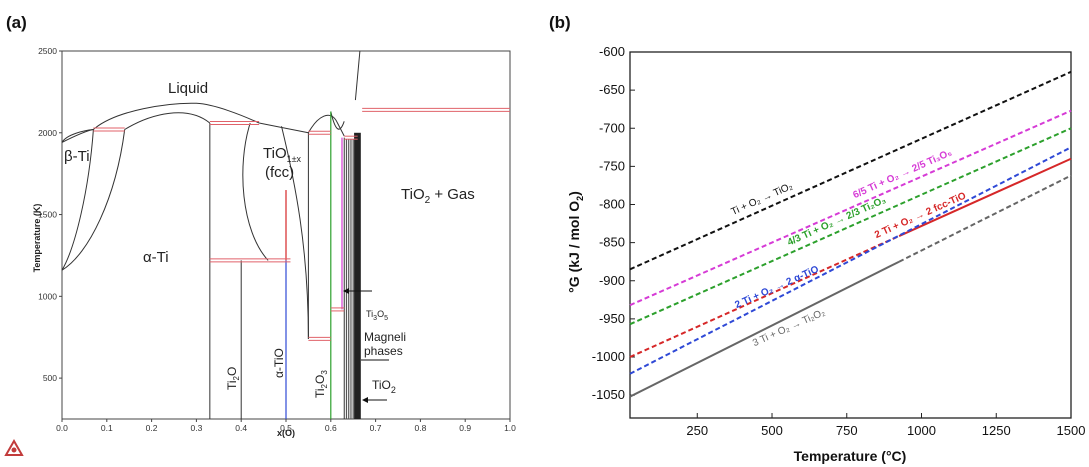 This screenshot has height=467, width=1089. Describe the element at coordinates (47, 133) in the screenshot. I see `phase-y-tick-label: 2000` at that location.